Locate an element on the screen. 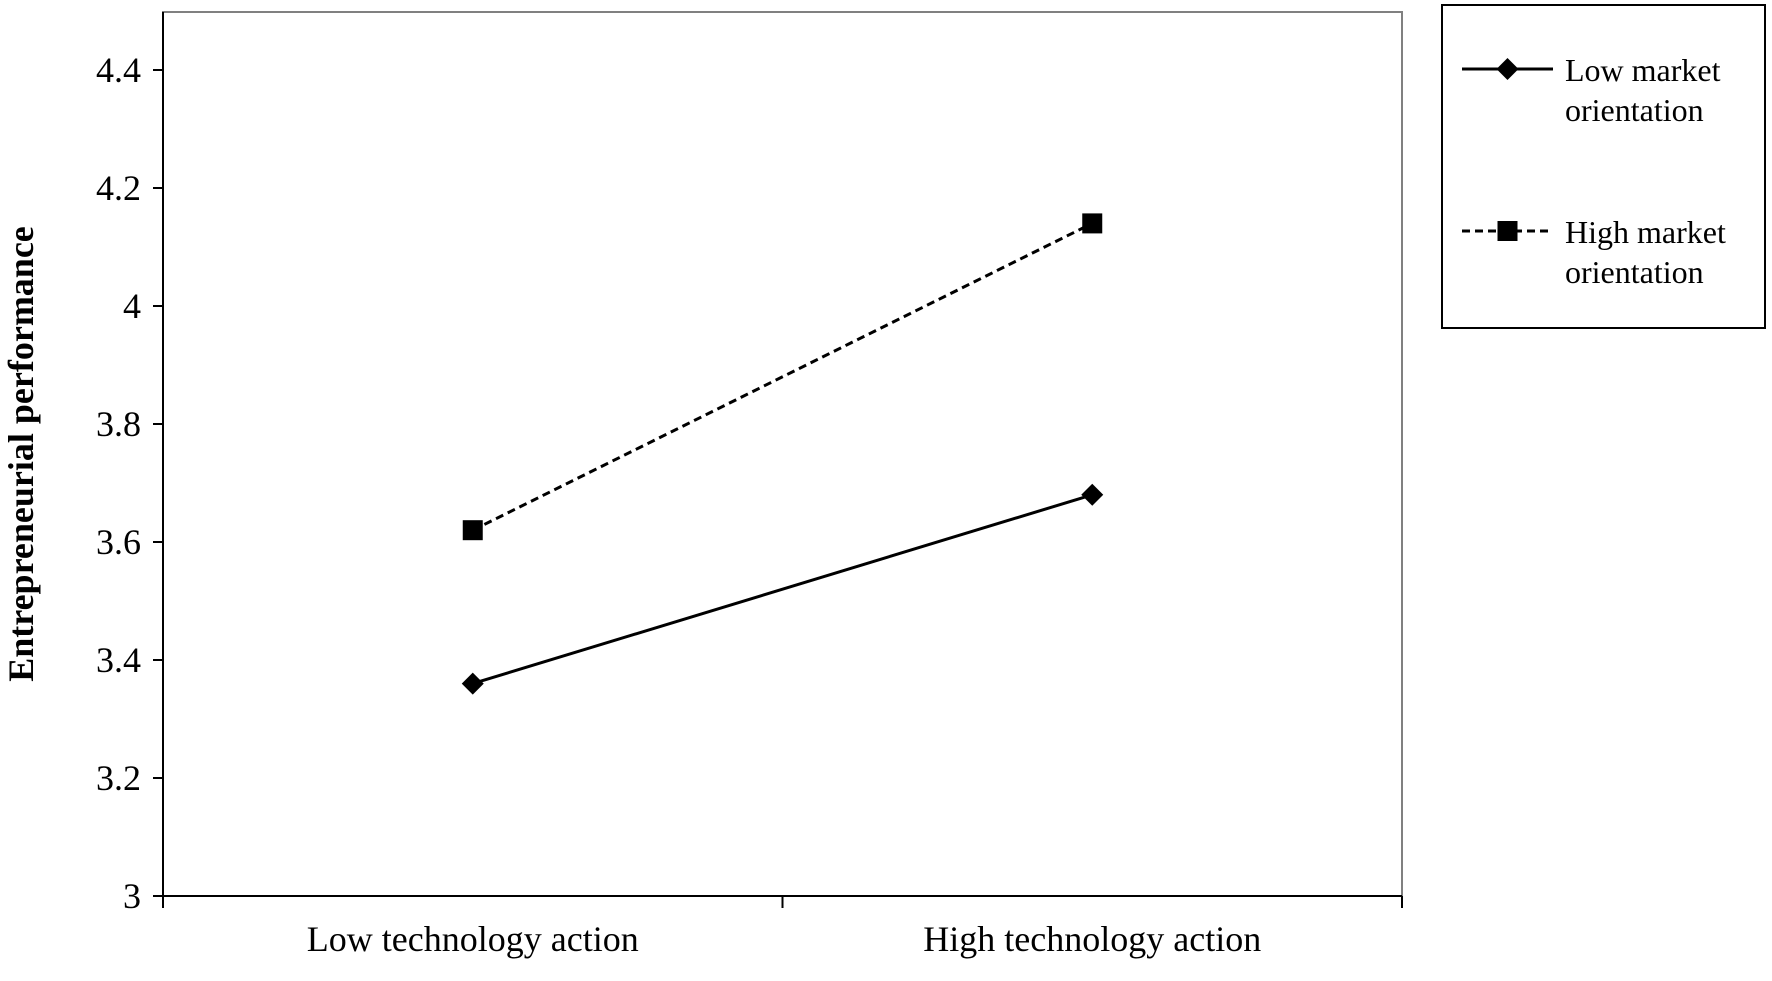 This screenshot has height=981, width=1772. legend-label-2-line-1: High market is located at coordinates (1645, 232).